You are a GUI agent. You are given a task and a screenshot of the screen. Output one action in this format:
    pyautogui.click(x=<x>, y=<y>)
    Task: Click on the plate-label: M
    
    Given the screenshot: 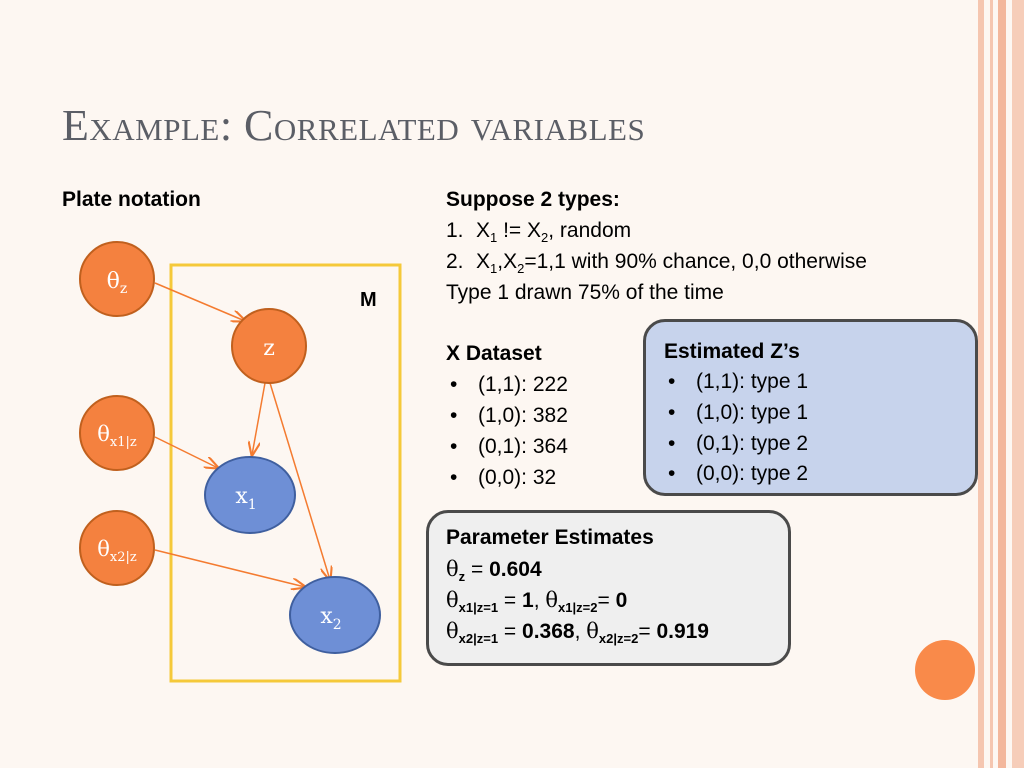 What is the action you would take?
    pyautogui.click(x=368, y=300)
    